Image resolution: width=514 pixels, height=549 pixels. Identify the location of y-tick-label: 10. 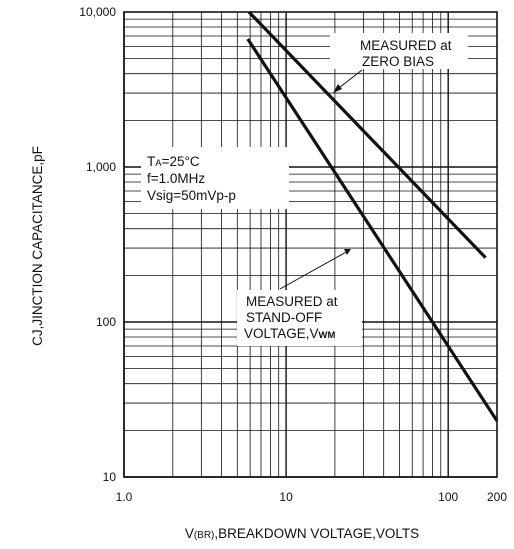
(110, 477).